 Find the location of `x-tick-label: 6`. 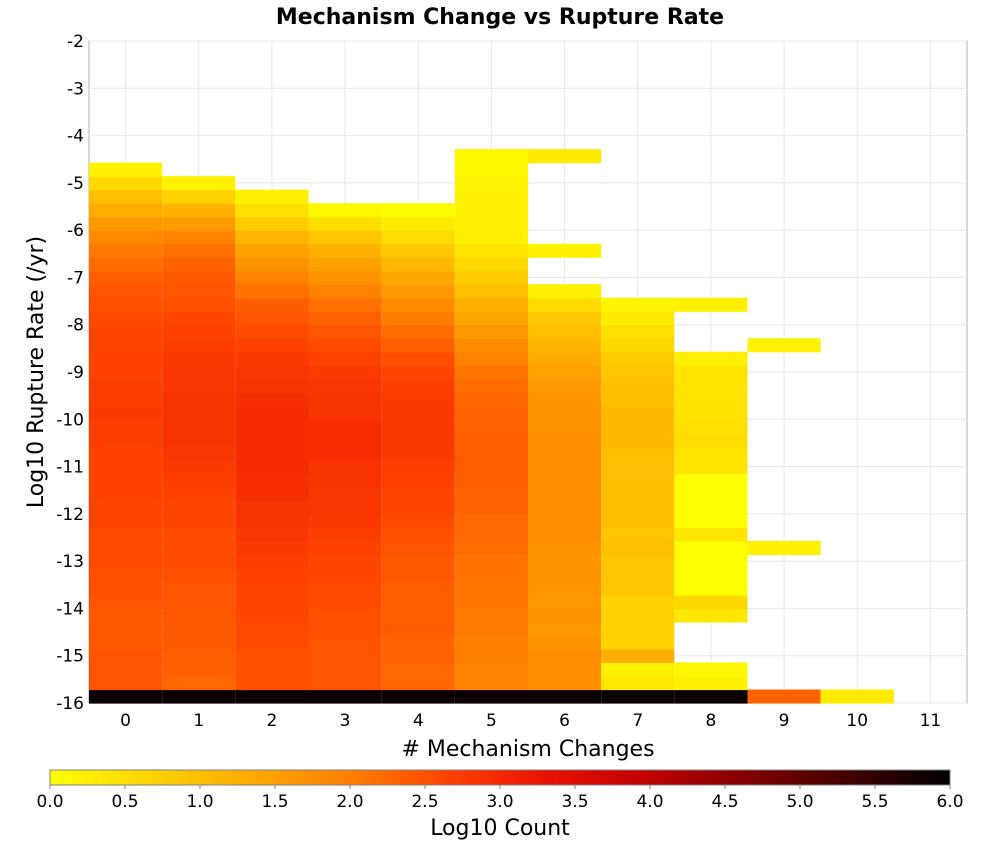

x-tick-label: 6 is located at coordinates (564, 721).